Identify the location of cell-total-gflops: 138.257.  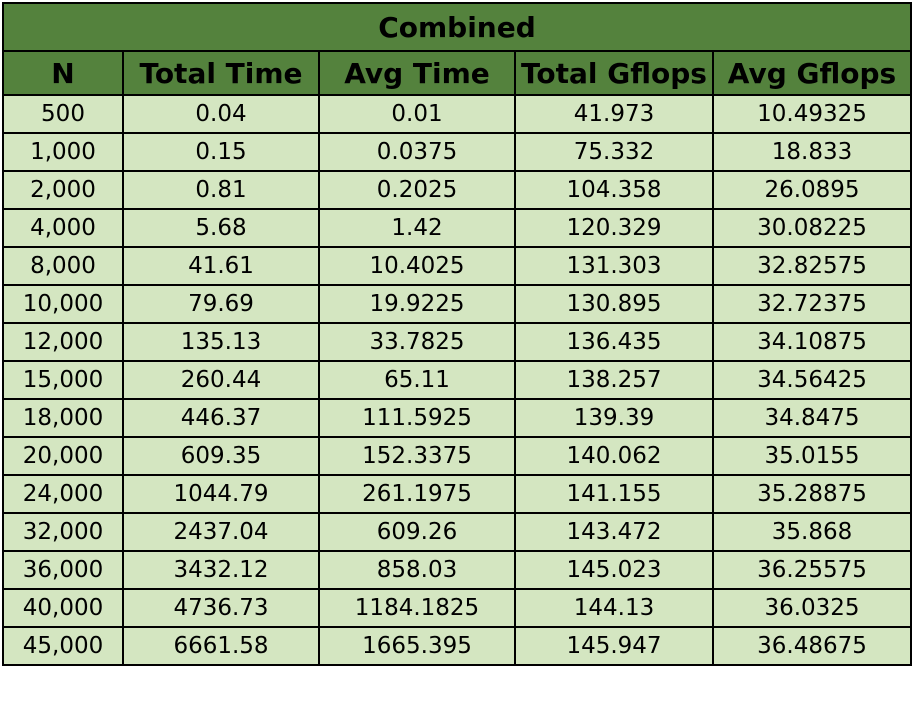
(614, 380).